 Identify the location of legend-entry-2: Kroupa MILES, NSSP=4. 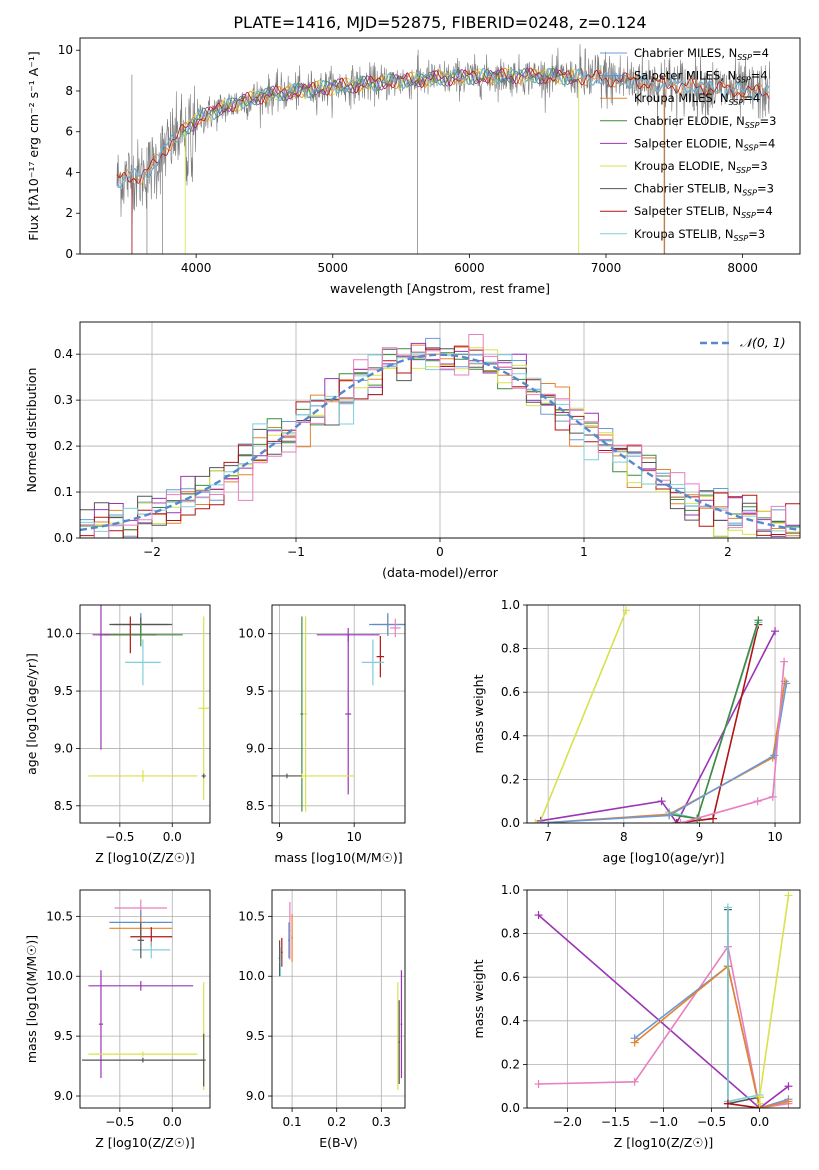
(697, 99).